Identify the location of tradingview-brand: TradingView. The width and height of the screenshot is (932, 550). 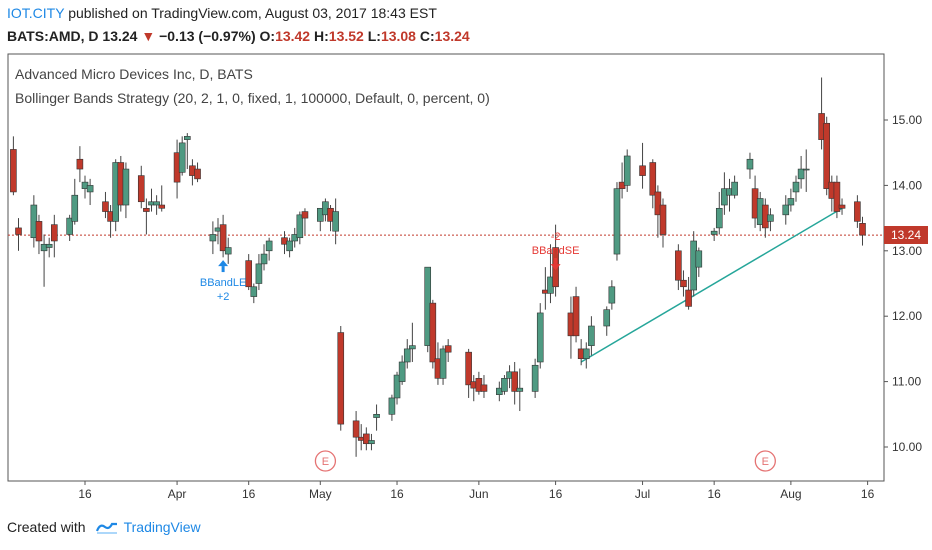
(162, 527).